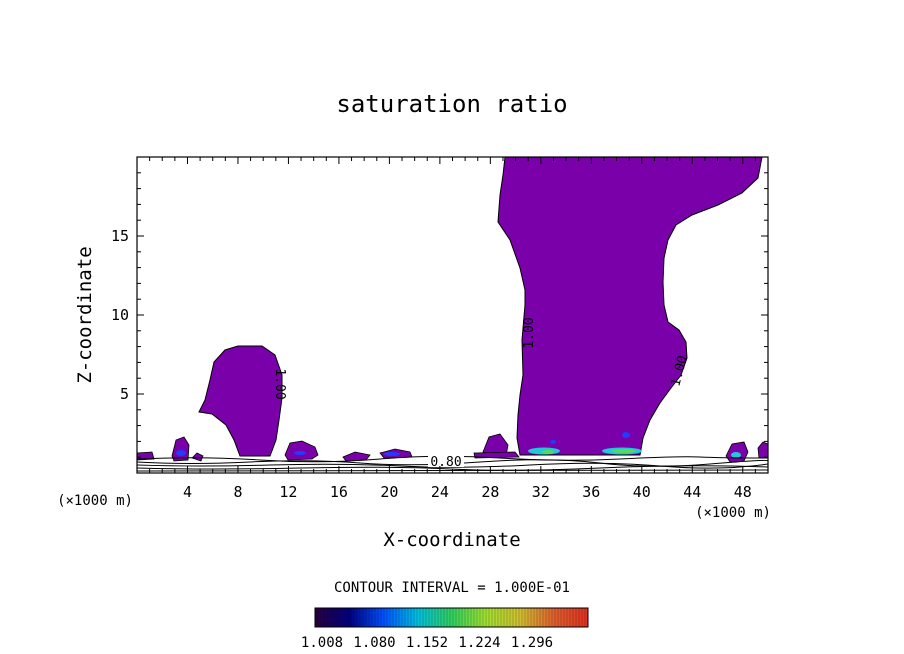  Describe the element at coordinates (440, 492) in the screenshot. I see `x-tick-label: 24` at that location.